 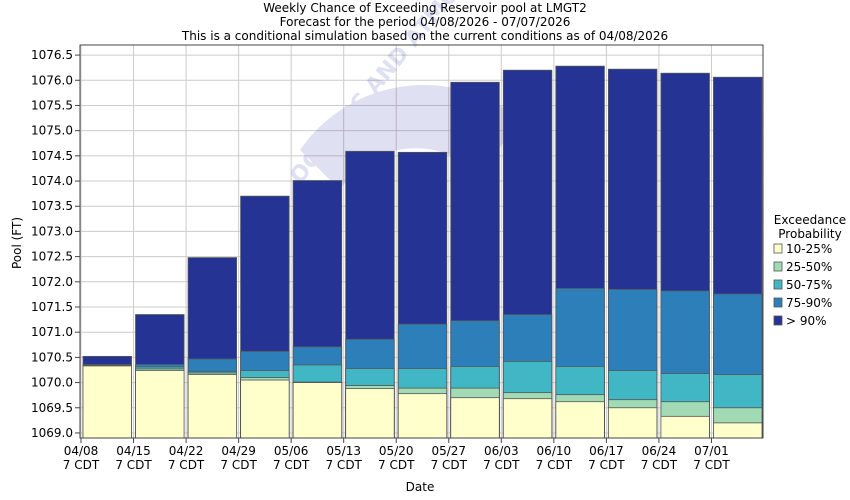 What do you see at coordinates (448, 451) in the screenshot?
I see `x-tick-date: 05/27` at bounding box center [448, 451].